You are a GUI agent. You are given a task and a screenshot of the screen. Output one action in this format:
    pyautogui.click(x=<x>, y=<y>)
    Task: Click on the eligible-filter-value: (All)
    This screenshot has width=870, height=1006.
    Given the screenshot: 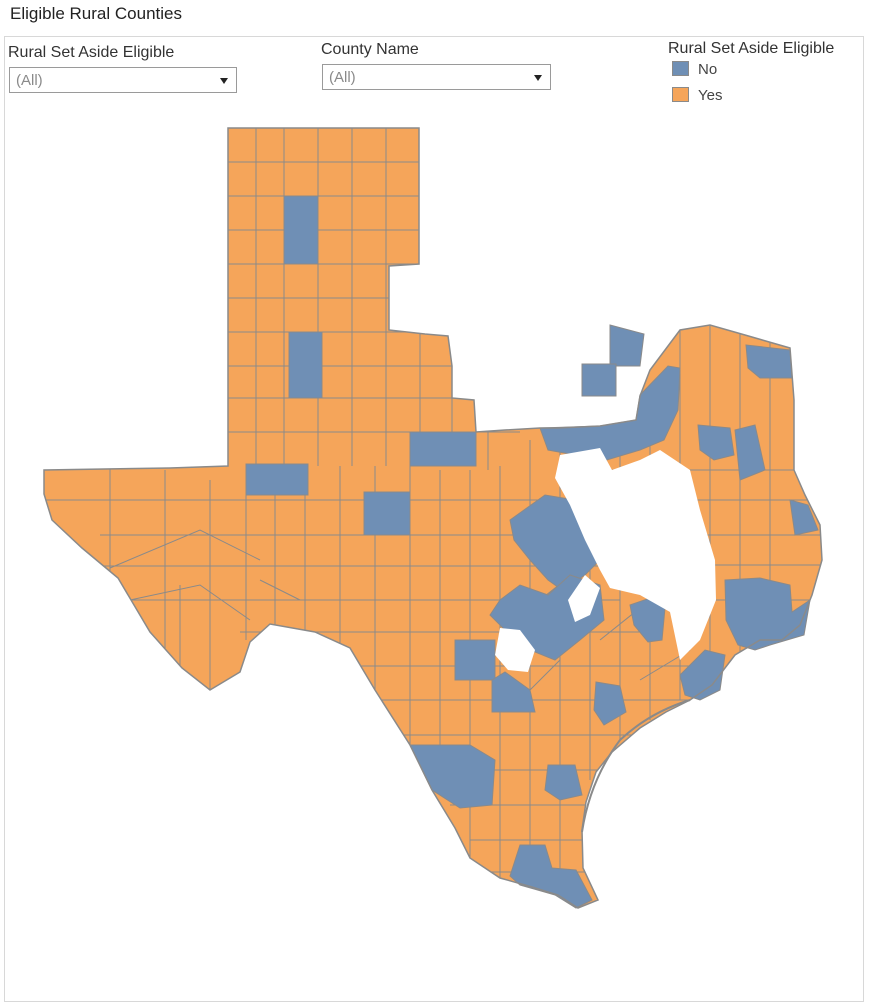 What is the action you would take?
    pyautogui.click(x=29, y=80)
    